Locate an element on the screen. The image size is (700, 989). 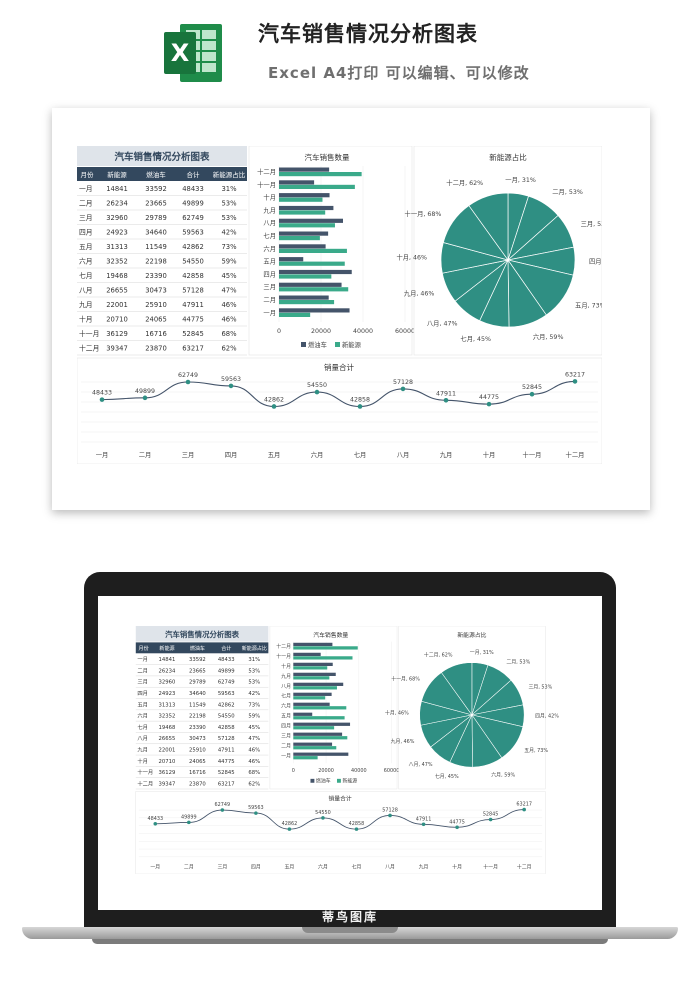
table-title-bg is located at coordinates (162, 156).